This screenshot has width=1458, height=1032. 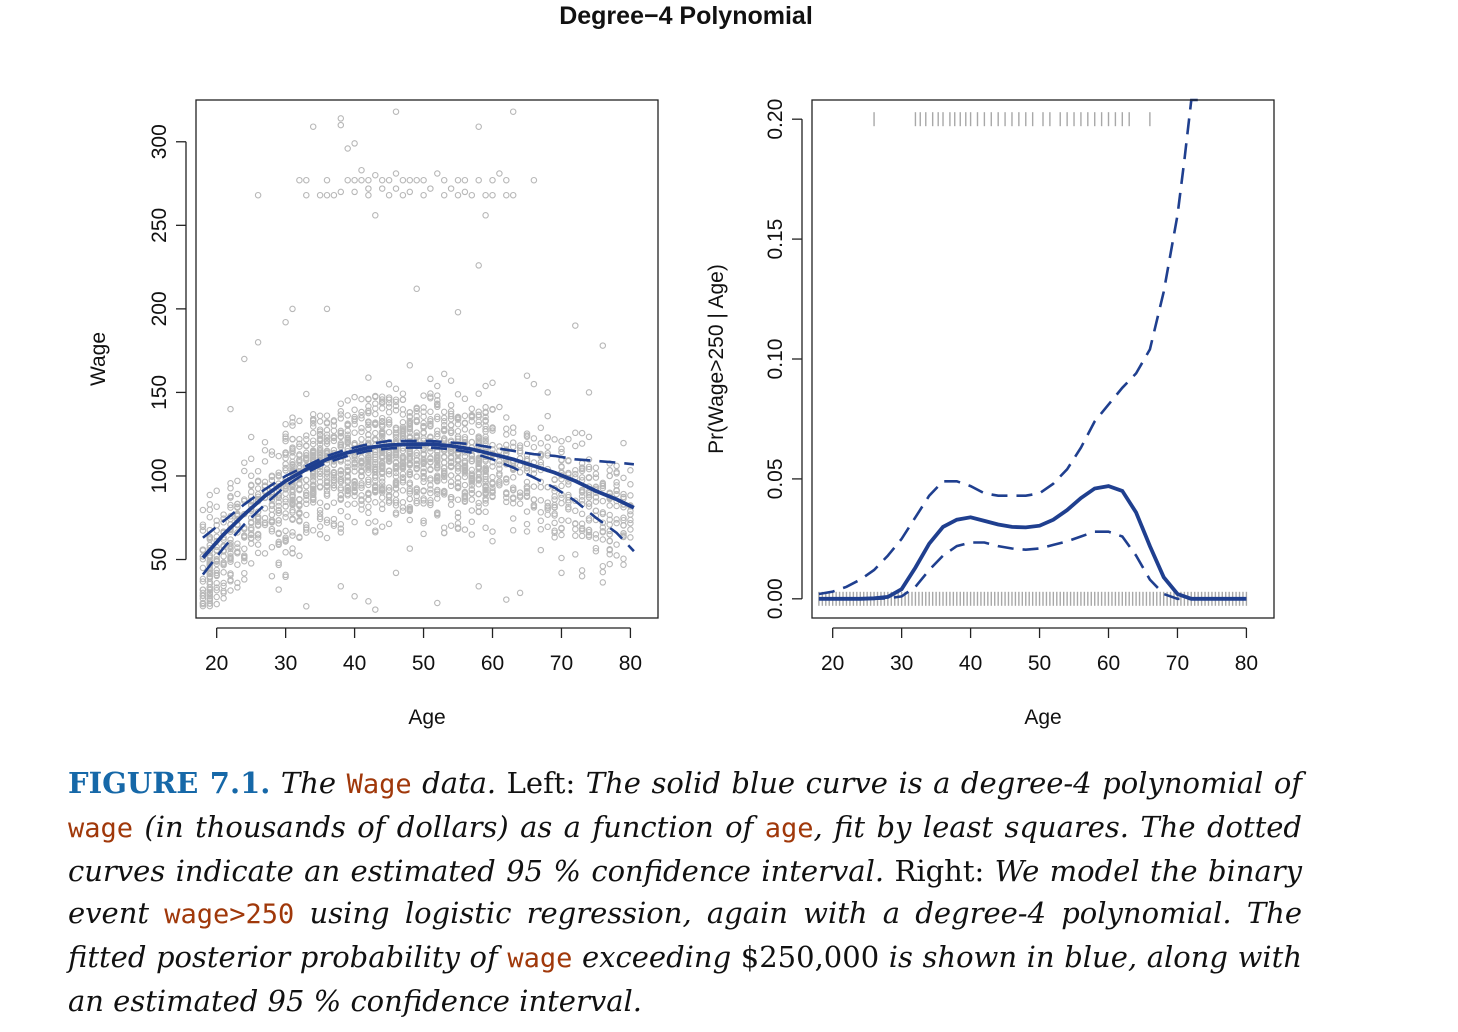 I want to click on caption-right-label: Right:, so click(x=939, y=871).